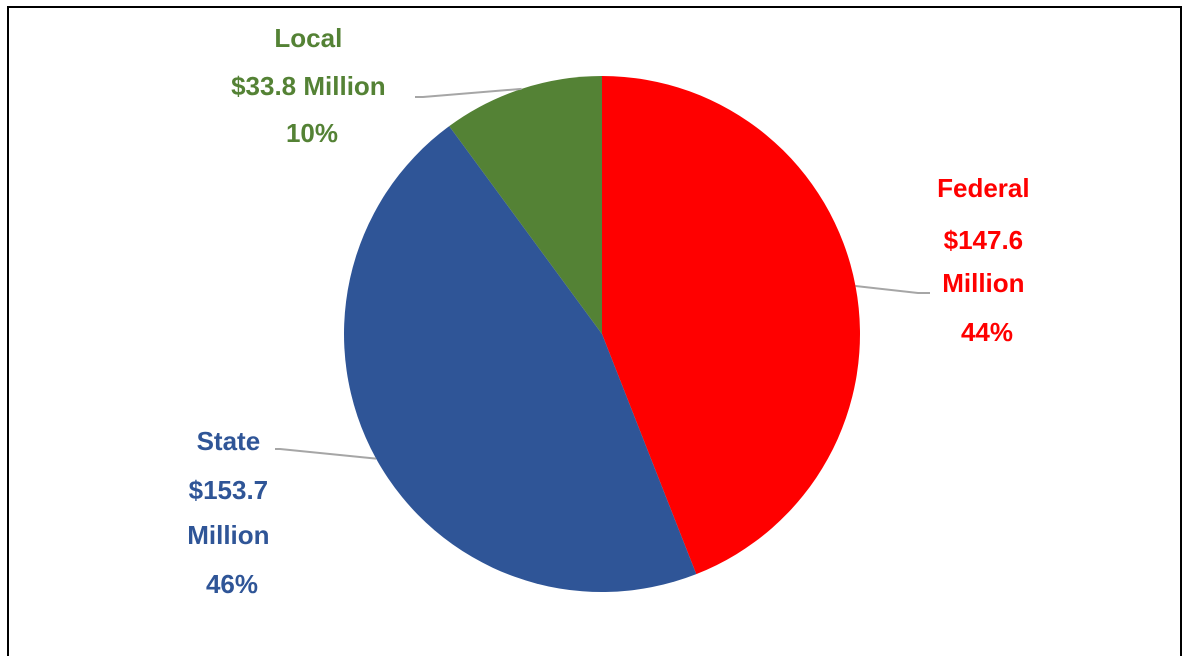 The height and width of the screenshot is (661, 1190). Describe the element at coordinates (308, 86) in the screenshot. I see `local-label-amount: $33.8 Million` at that location.